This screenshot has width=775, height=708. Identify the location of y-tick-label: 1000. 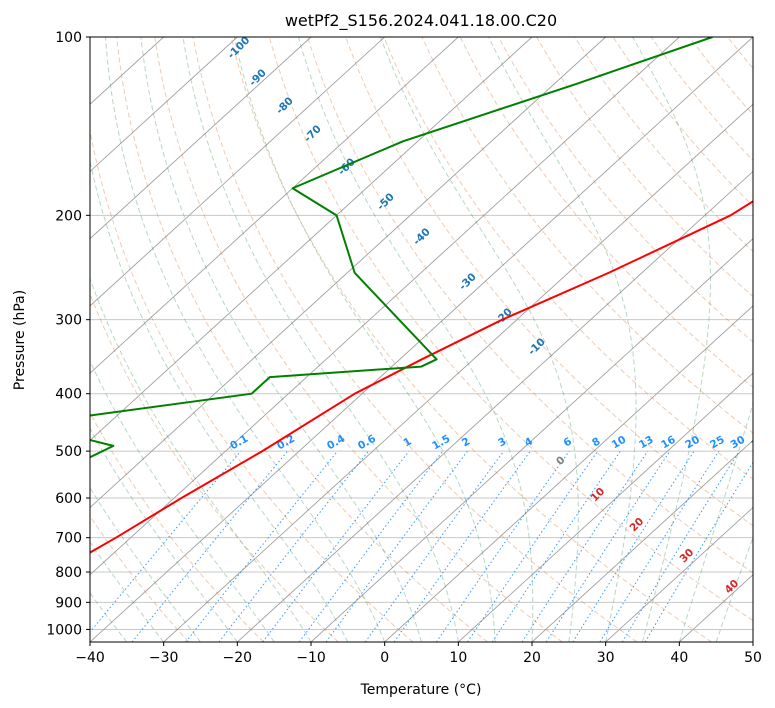
(64, 630).